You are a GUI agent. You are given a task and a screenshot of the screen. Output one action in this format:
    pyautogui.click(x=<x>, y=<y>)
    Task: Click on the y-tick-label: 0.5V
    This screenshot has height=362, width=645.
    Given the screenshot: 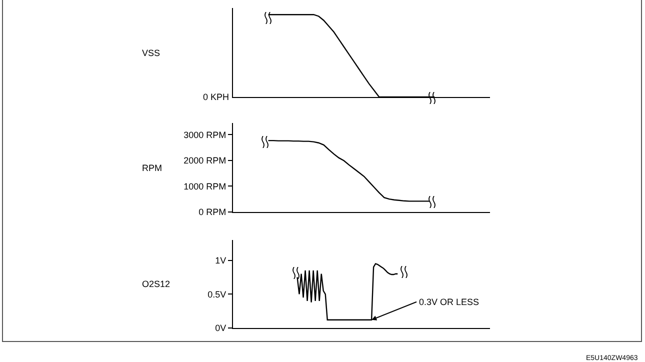 What is the action you would take?
    pyautogui.click(x=217, y=294)
    